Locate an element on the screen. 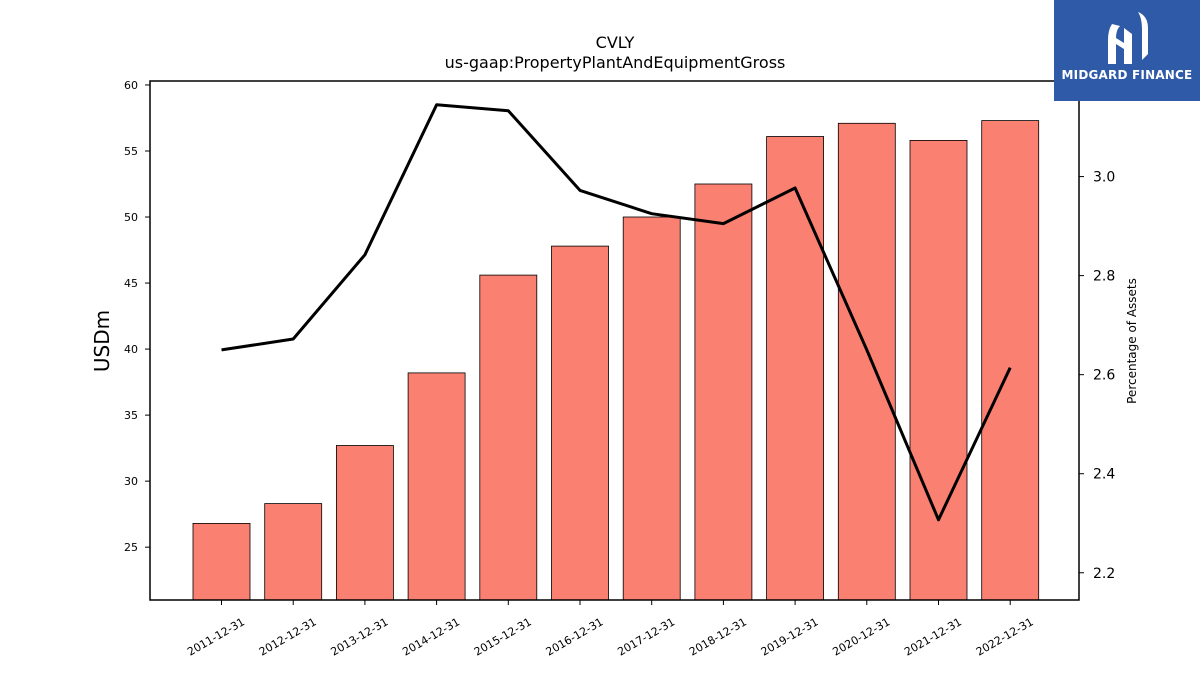  y-tick-label: 45 is located at coordinates (131, 283).